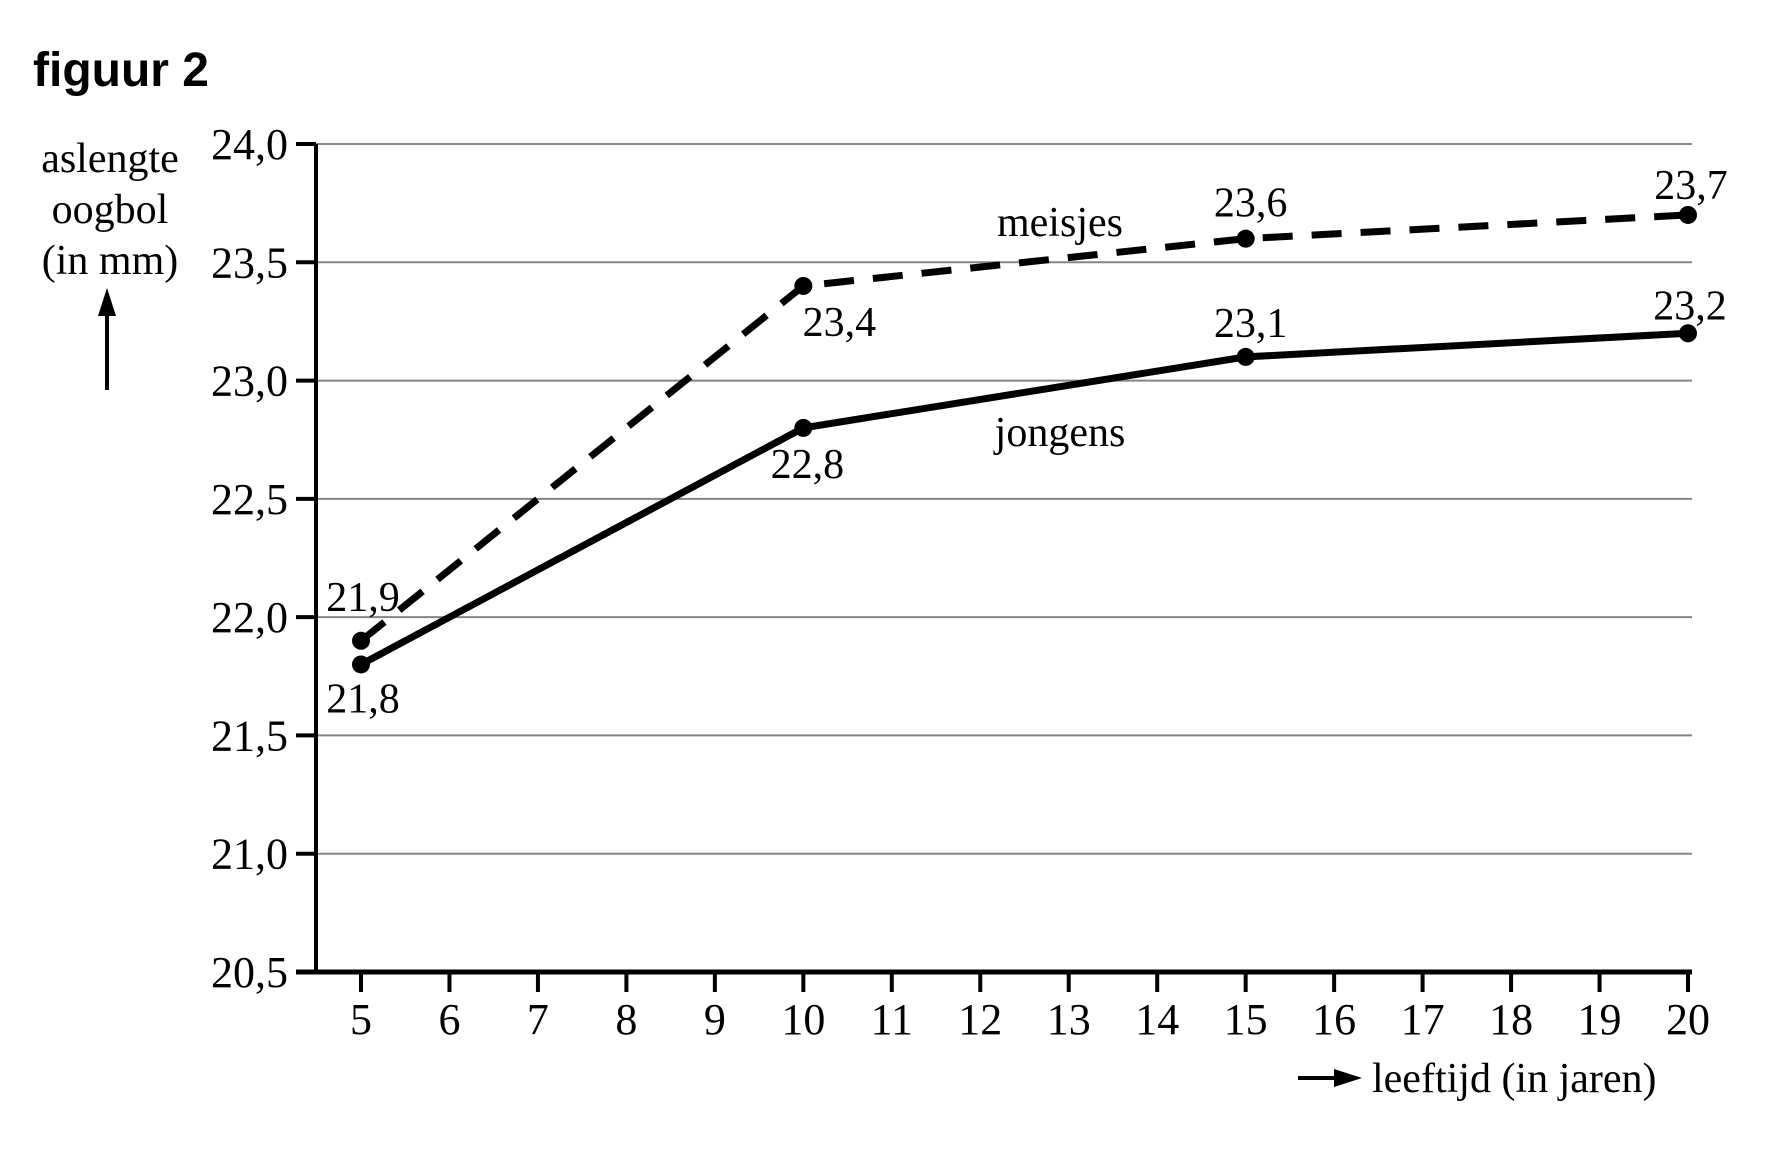  Describe the element at coordinates (803, 1019) in the screenshot. I see `x-tick-label: 10` at that location.